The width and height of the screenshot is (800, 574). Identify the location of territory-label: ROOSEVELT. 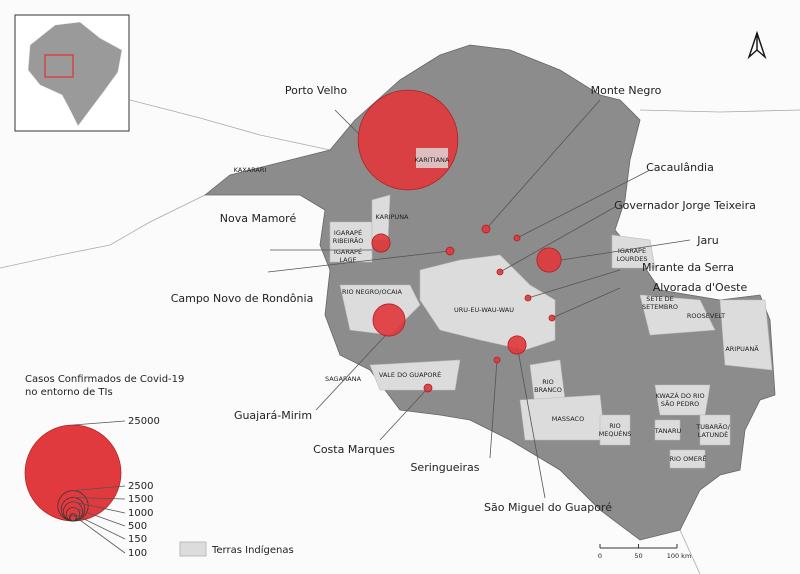
(706, 316).